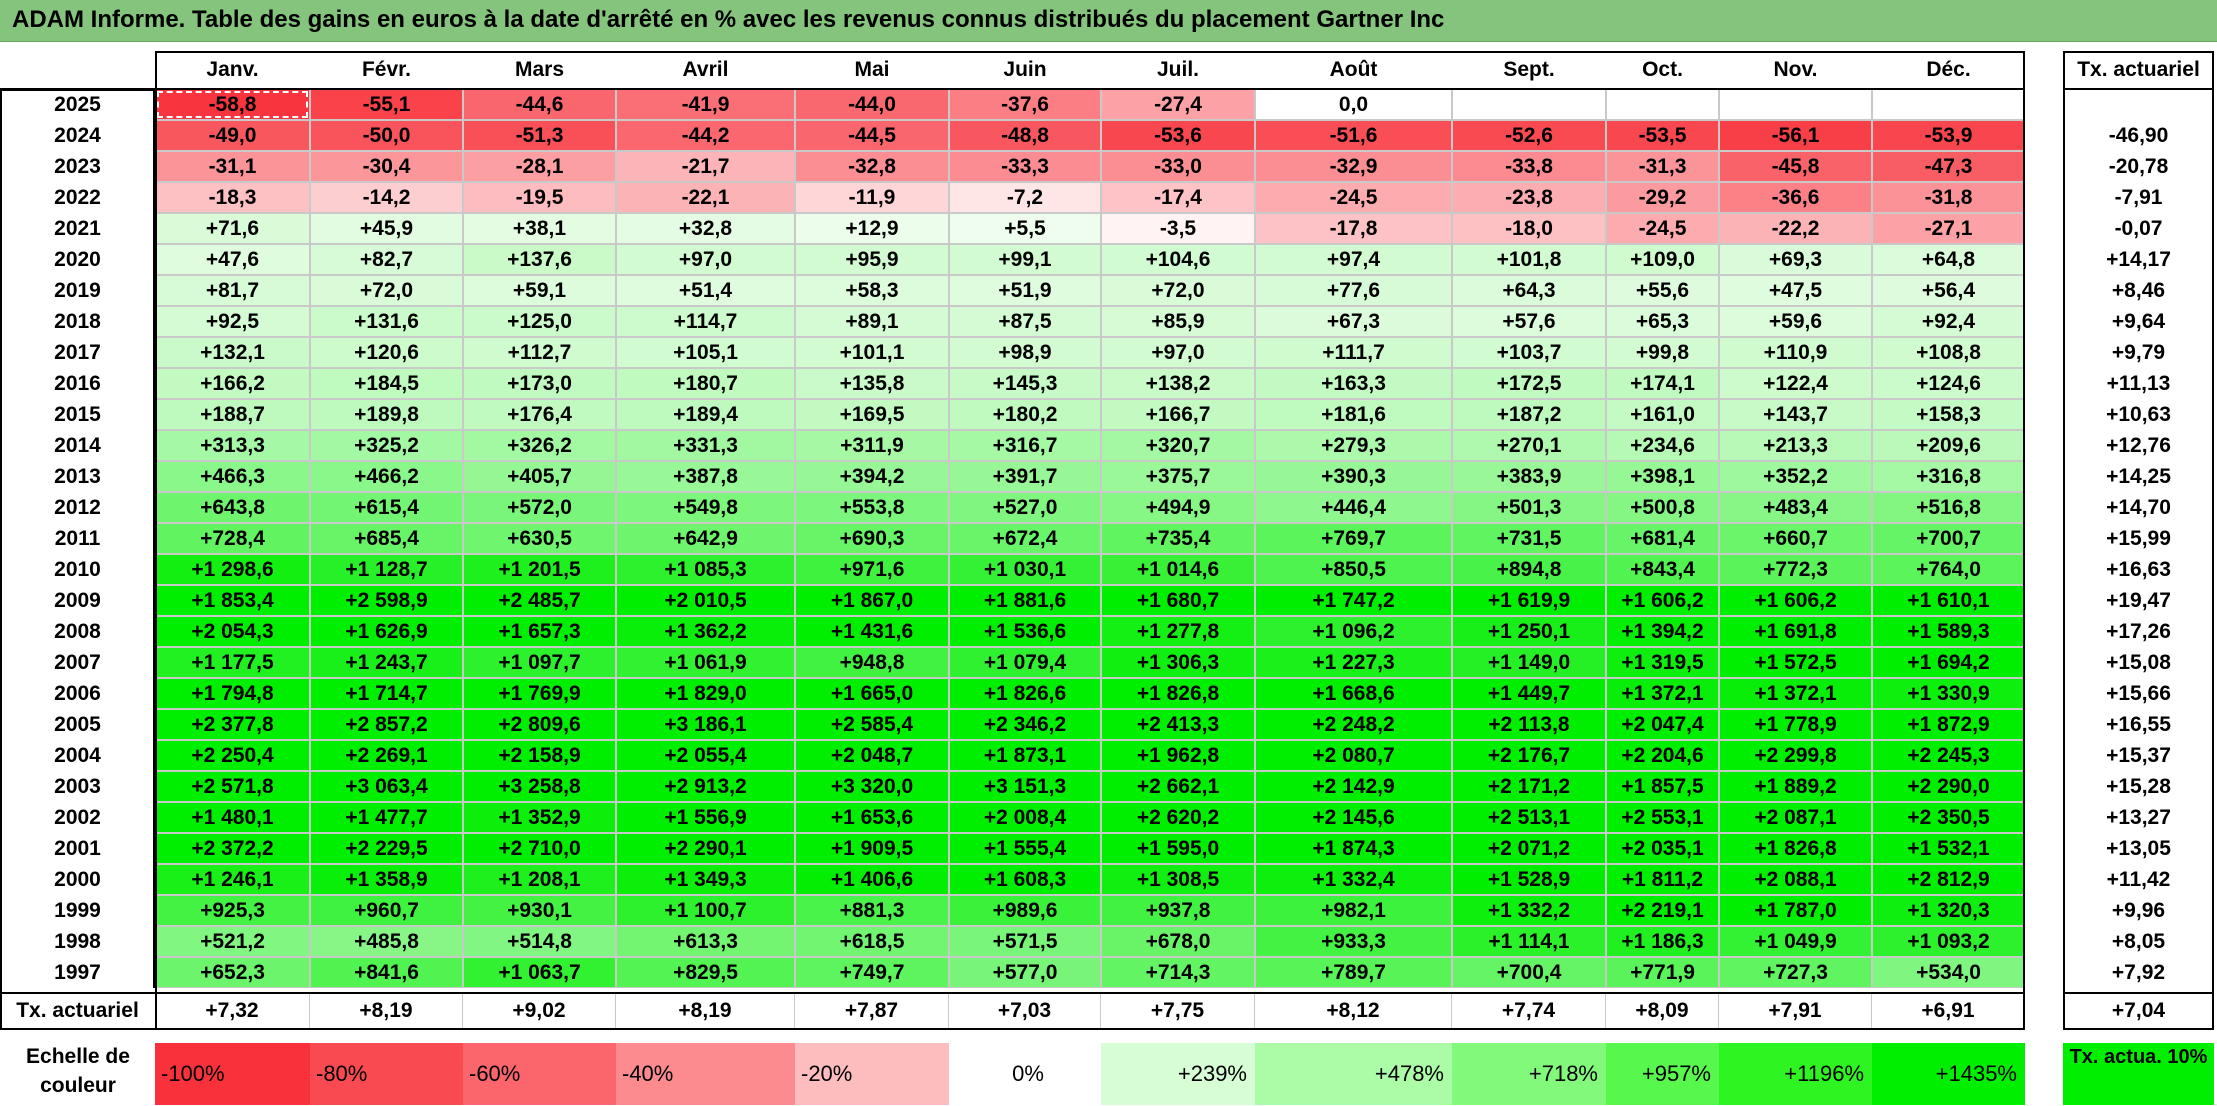  What do you see at coordinates (386, 166) in the screenshot?
I see `value-cell: -30,4` at bounding box center [386, 166].